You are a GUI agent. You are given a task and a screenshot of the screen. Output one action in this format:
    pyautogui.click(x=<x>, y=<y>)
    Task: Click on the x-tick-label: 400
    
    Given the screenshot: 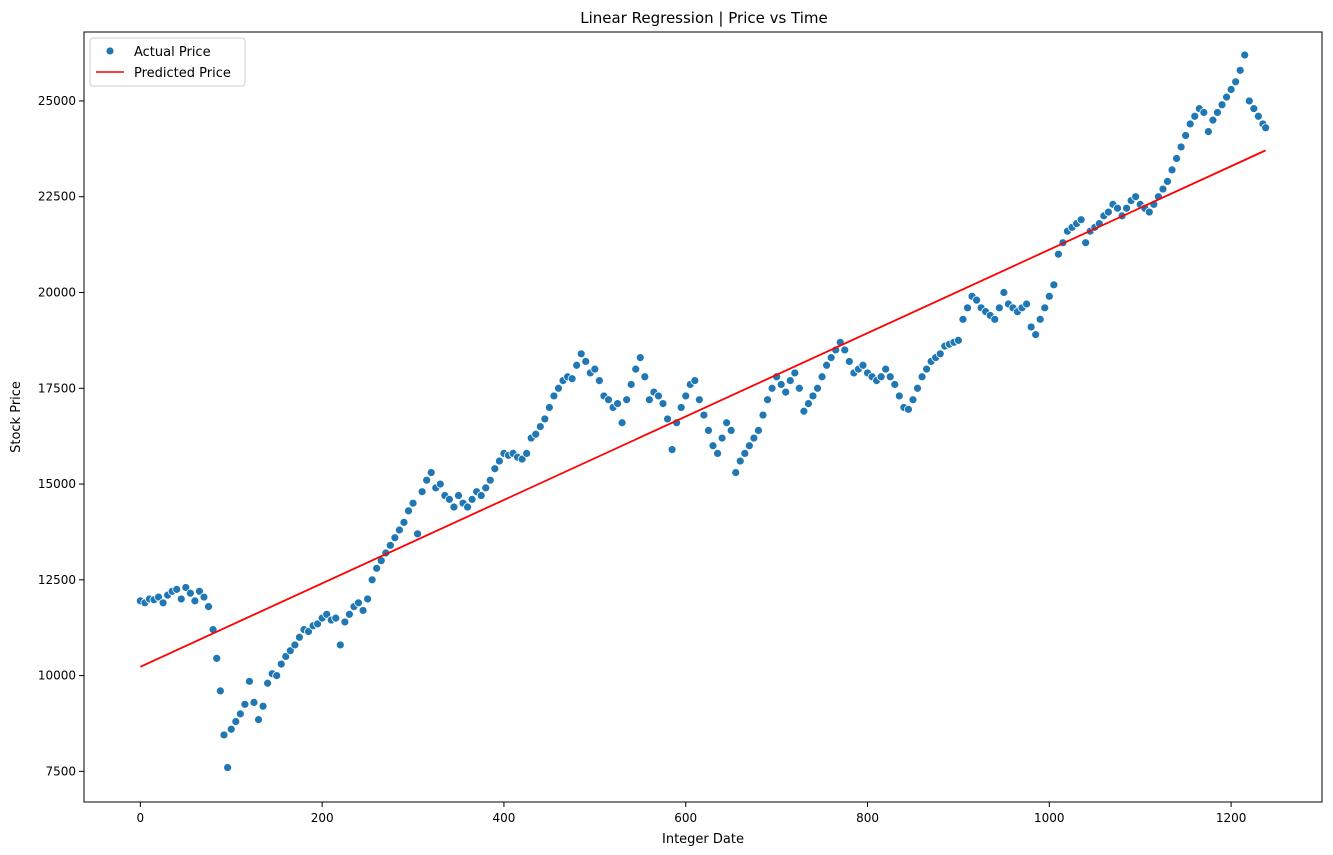 What is the action you would take?
    pyautogui.click(x=503, y=818)
    